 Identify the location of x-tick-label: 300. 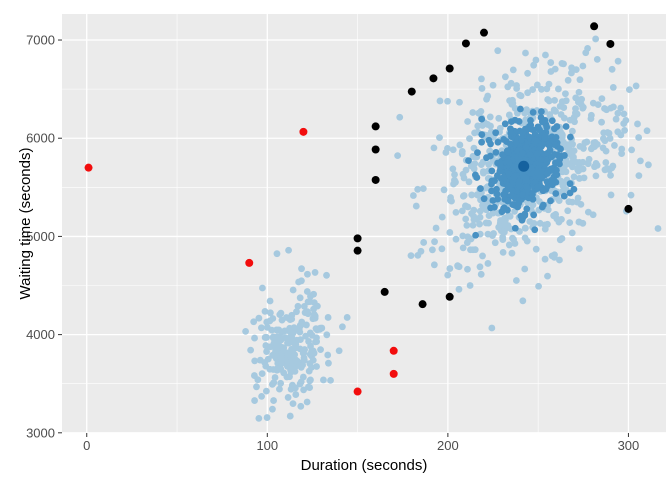
(629, 445).